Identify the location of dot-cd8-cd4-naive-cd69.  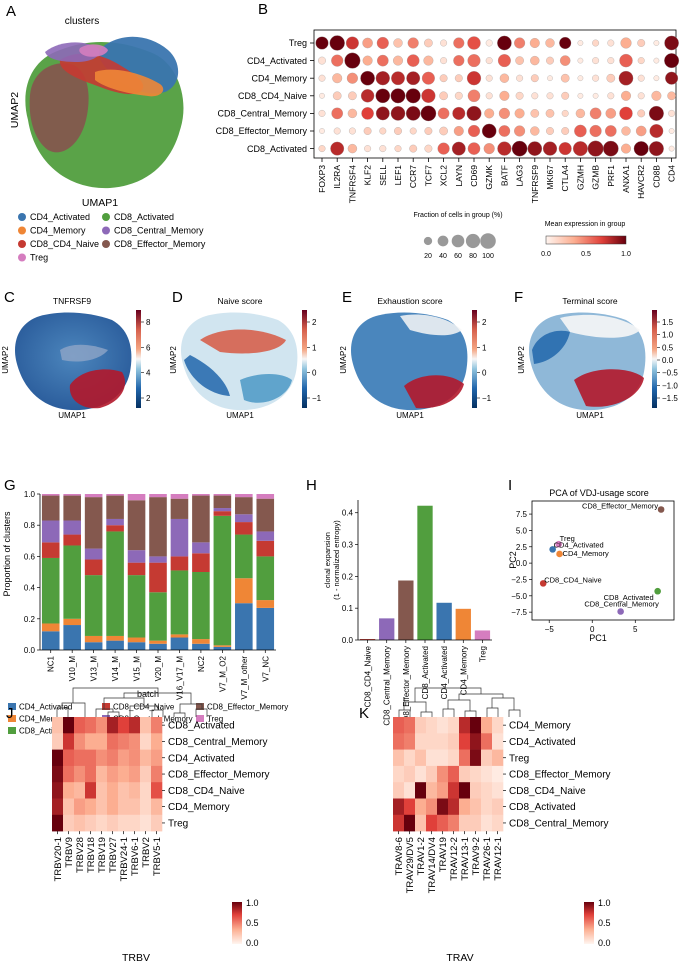
(474, 96).